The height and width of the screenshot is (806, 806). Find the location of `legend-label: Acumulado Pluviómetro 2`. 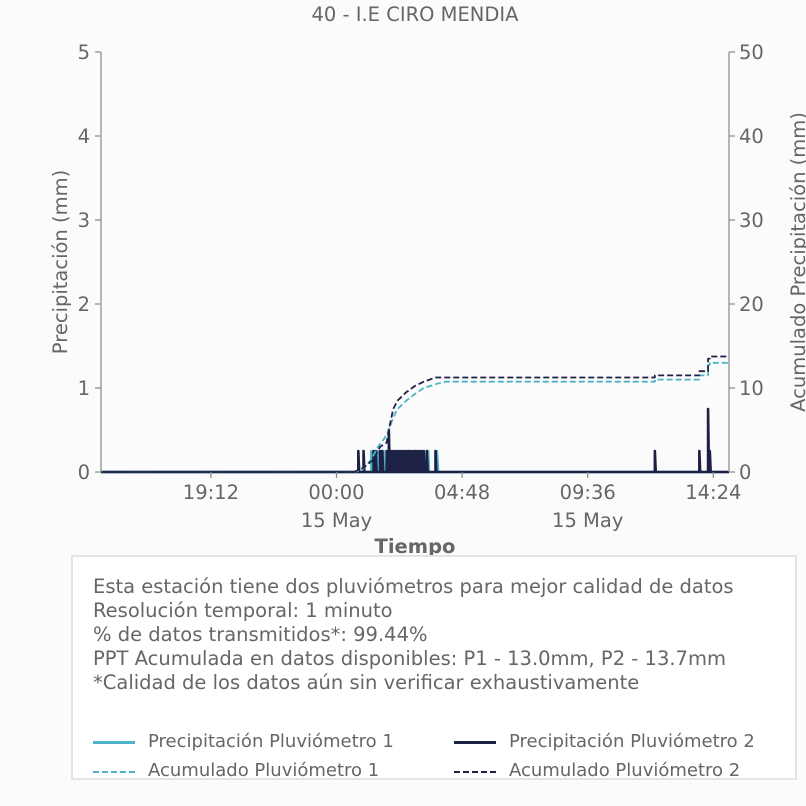

legend-label: Acumulado Pluviómetro 2 is located at coordinates (625, 770).